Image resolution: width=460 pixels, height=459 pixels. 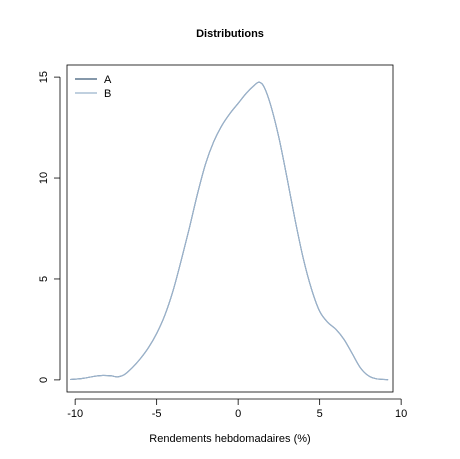 I want to click on x-axis: -10 -5 0 5 10, so click(x=237, y=409).